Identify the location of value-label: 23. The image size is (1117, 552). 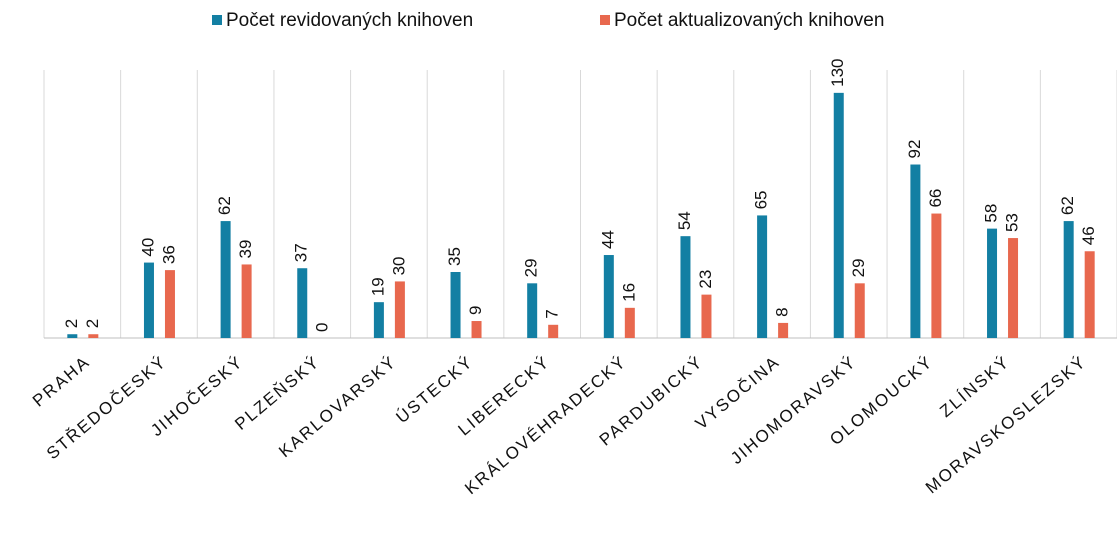
(705, 279).